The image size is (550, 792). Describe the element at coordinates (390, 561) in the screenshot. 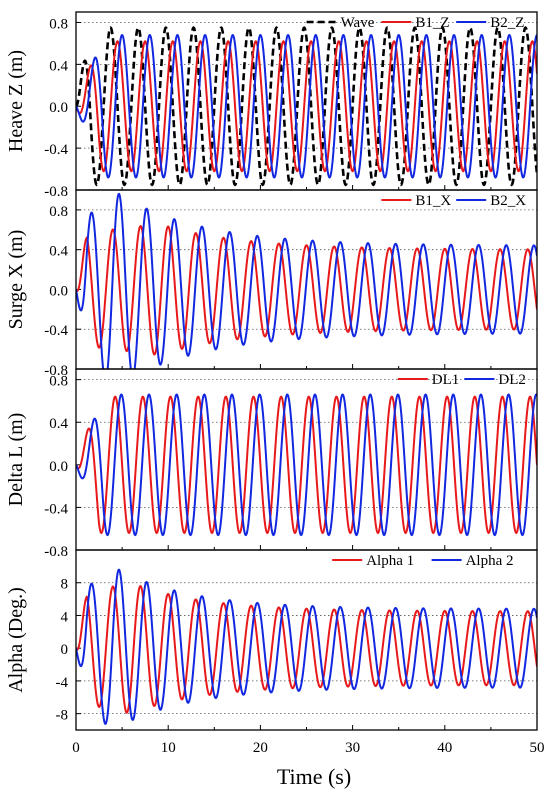

I see `legend-label: Alpha 1` at that location.